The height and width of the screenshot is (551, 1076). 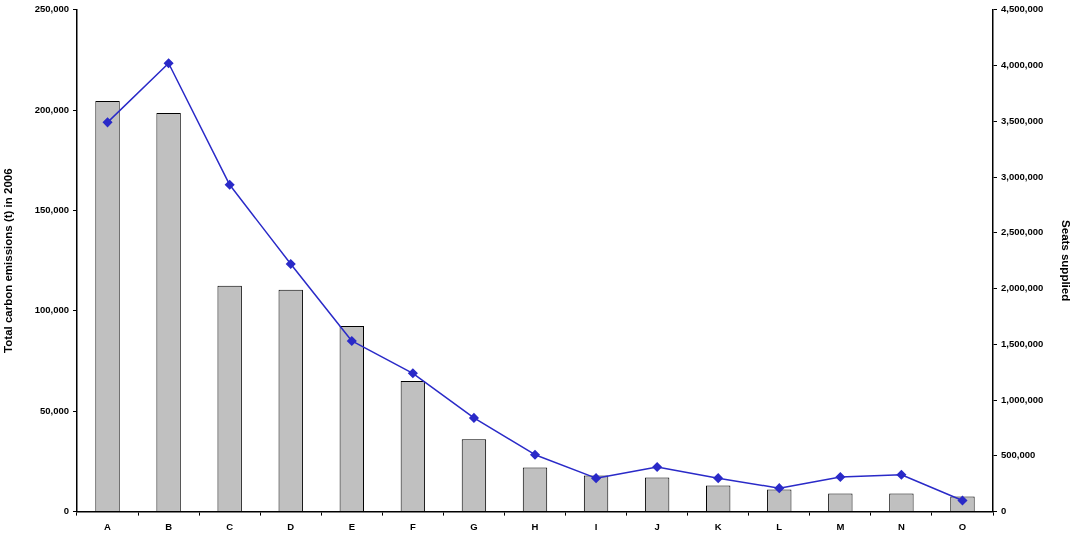 What do you see at coordinates (8, 260) in the screenshot?
I see `y-axis-title: Total carbon emissions (t) in 2006` at bounding box center [8, 260].